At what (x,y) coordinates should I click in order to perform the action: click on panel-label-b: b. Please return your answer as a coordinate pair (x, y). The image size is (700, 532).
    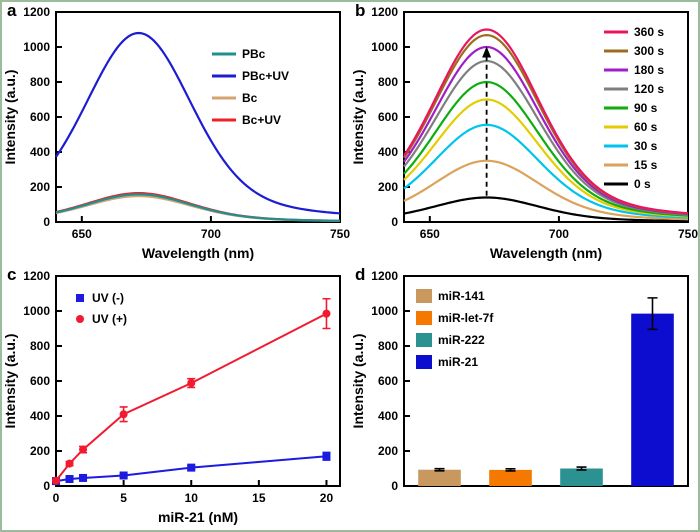
    Looking at the image, I should click on (360, 11).